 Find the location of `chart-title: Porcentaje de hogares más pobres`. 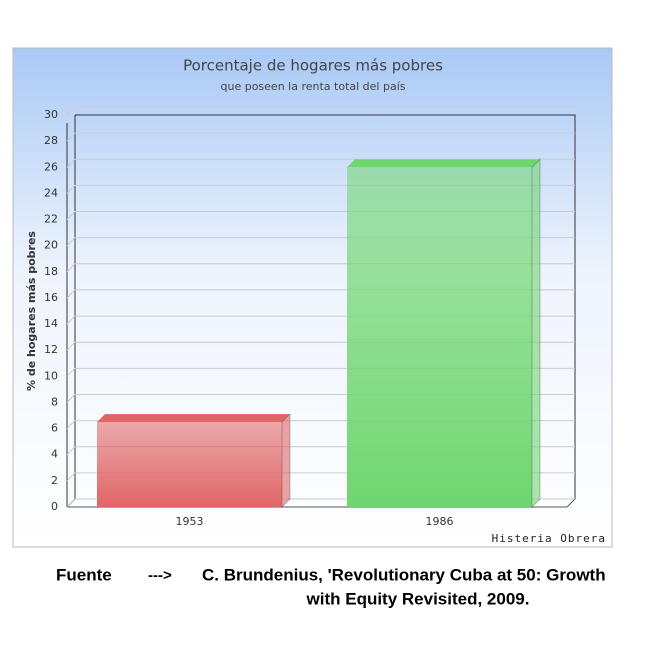

chart-title: Porcentaje de hogares más pobres is located at coordinates (313, 66).